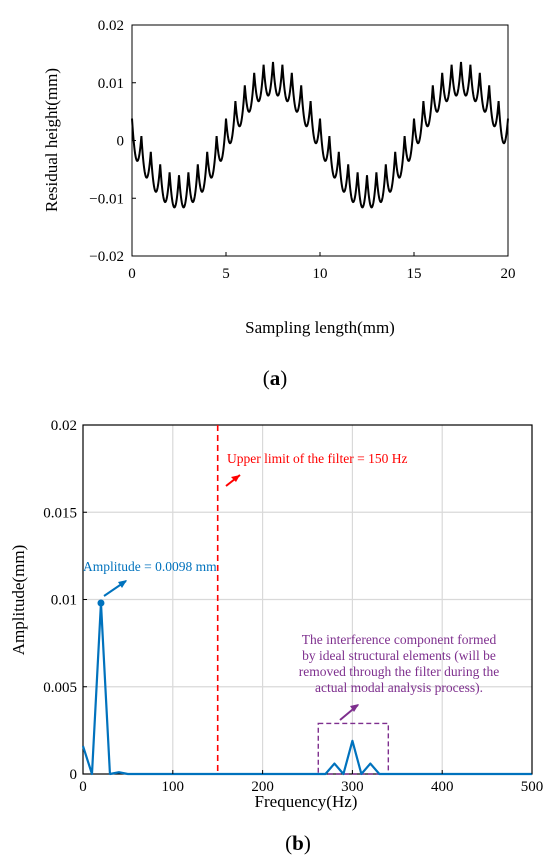  What do you see at coordinates (60, 688) in the screenshot?
I see `chart-b-y-tick-label: 0.005` at bounding box center [60, 688].